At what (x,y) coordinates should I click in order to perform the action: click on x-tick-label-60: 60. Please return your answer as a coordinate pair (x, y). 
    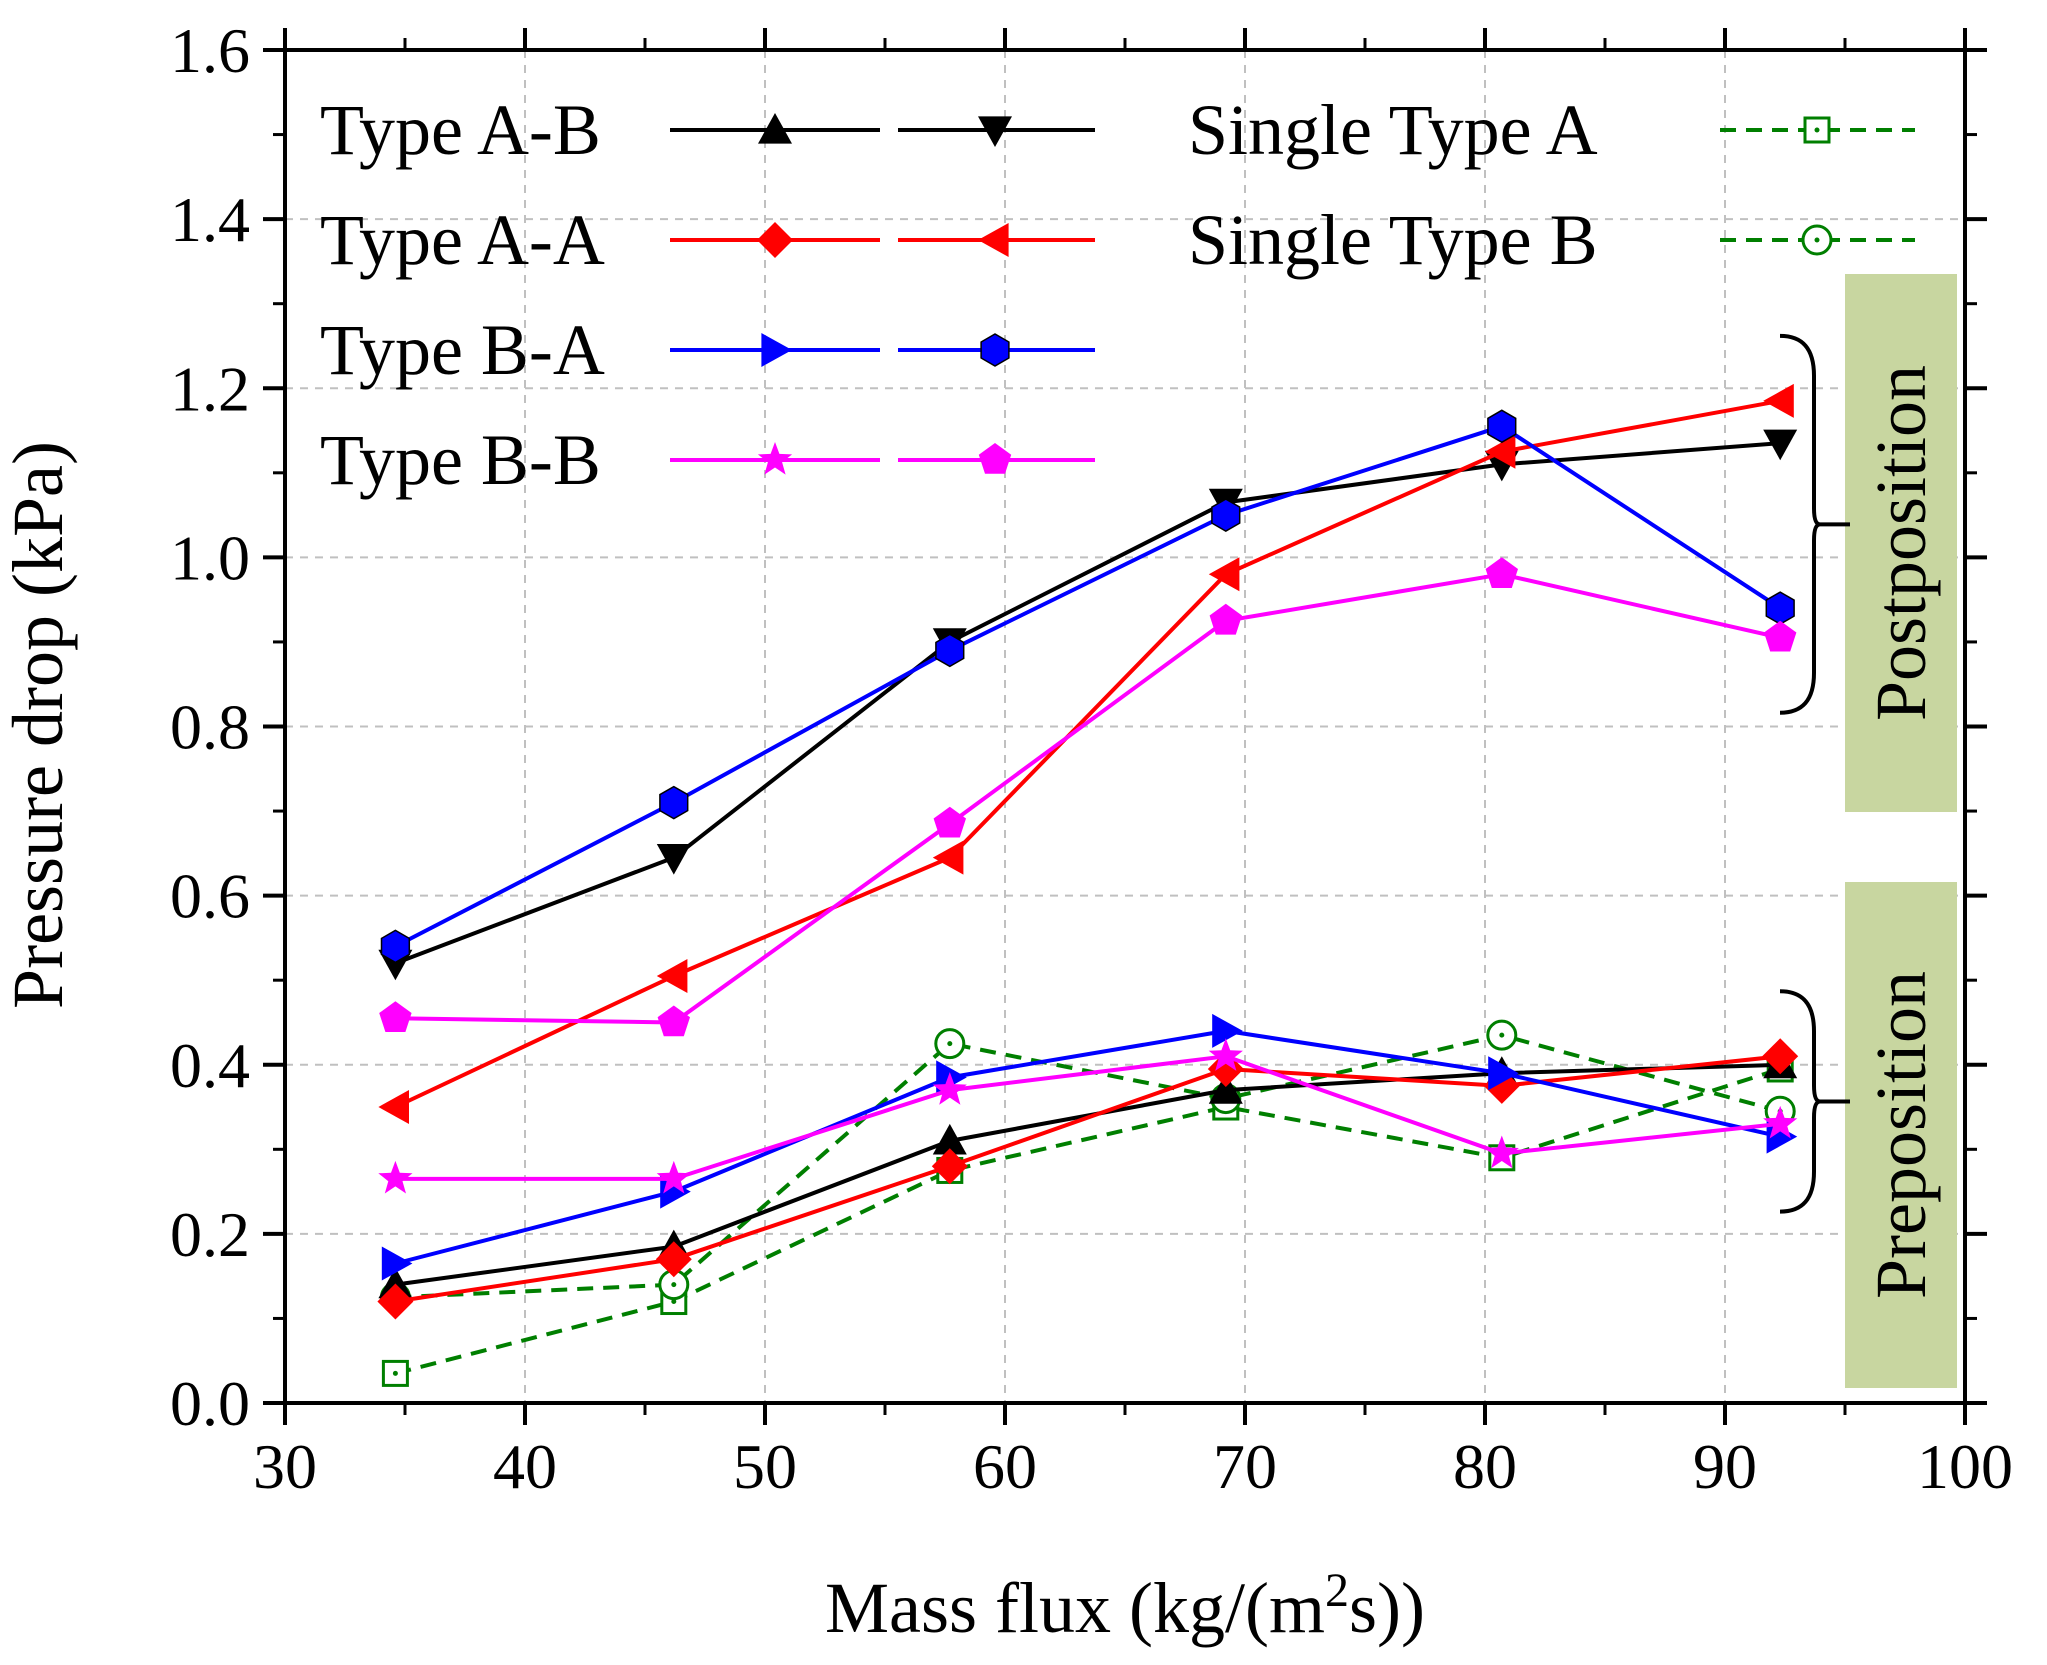
    Looking at the image, I should click on (1005, 1466).